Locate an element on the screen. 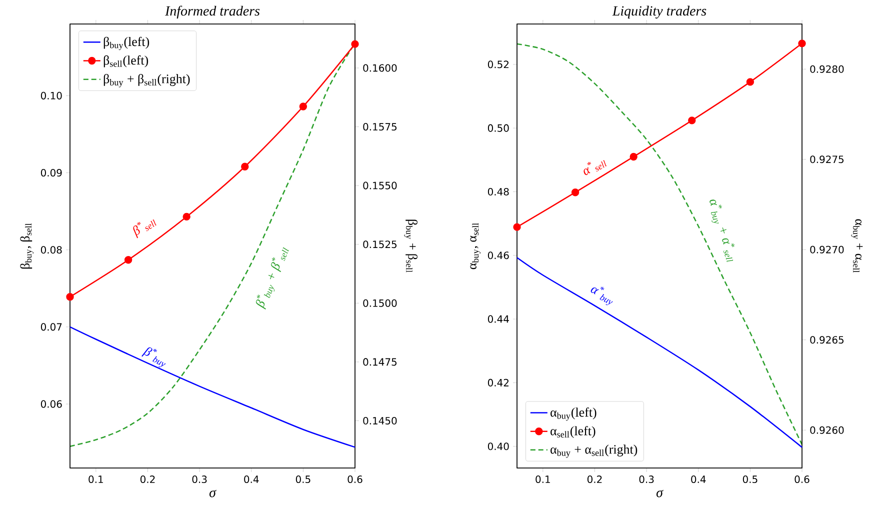 The image size is (885, 518). y2-axis-title: β$_{buy}$ + β$_{sell}$ is located at coordinates (411, 246).